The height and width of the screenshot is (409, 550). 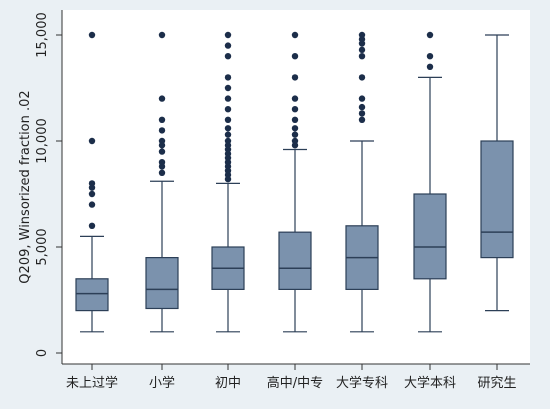 What do you see at coordinates (42, 35) in the screenshot?
I see `y-tick-label: 15,000` at bounding box center [42, 35].